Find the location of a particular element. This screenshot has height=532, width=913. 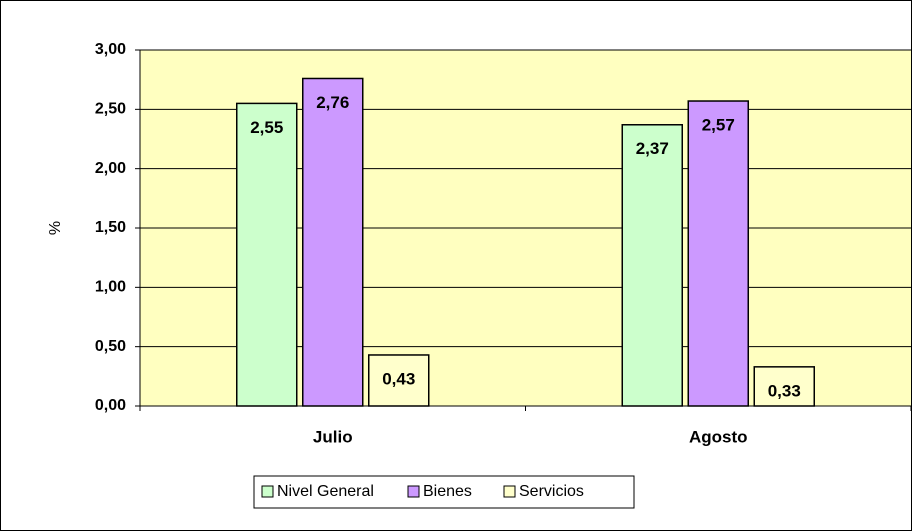

value-label: 2,37 is located at coordinates (652, 148).